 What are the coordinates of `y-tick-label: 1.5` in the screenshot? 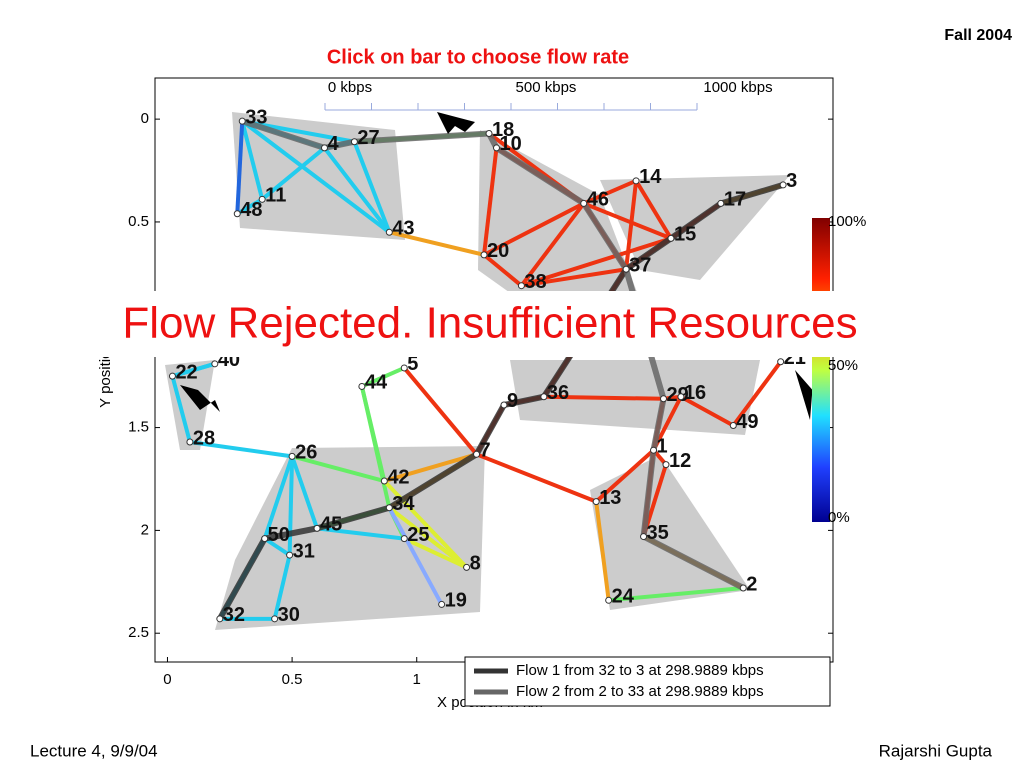 It's located at (138, 427).